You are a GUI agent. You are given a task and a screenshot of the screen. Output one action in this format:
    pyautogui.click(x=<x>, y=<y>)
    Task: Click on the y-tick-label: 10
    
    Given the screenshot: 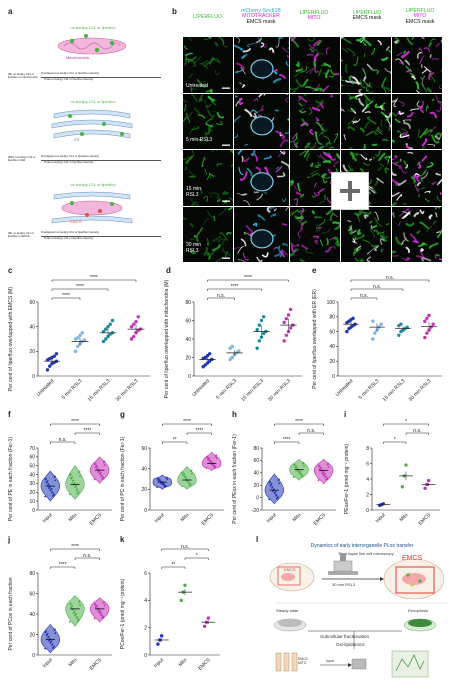 What is the action you would take?
    pyautogui.click(x=32, y=502)
    